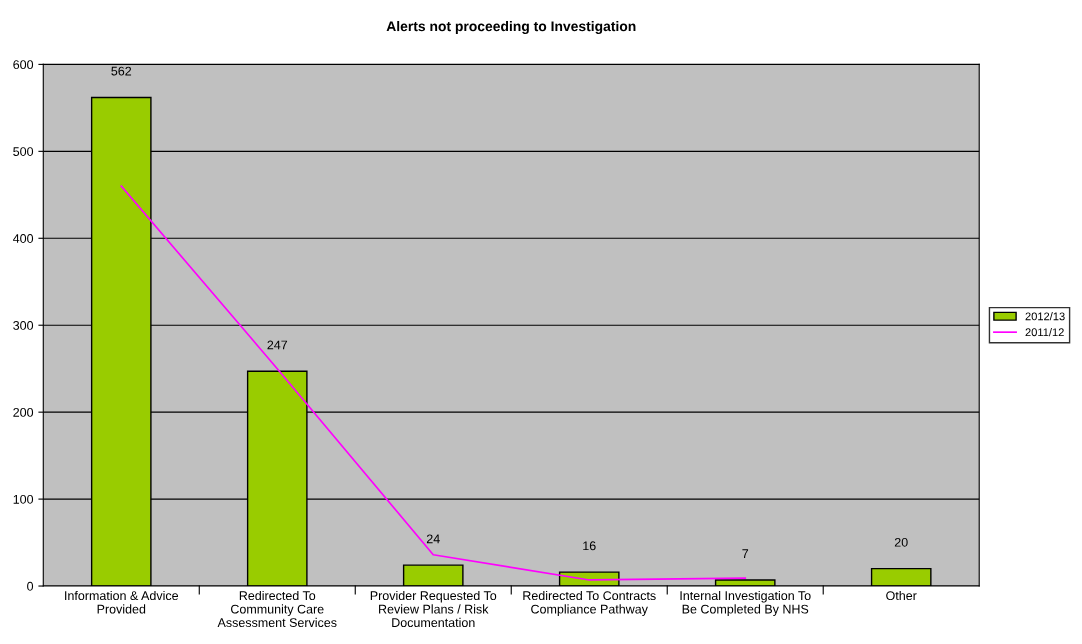 Image resolution: width=1082 pixels, height=644 pixels. What do you see at coordinates (1045, 316) in the screenshot?
I see `legend-label: 2012/13` at bounding box center [1045, 316].